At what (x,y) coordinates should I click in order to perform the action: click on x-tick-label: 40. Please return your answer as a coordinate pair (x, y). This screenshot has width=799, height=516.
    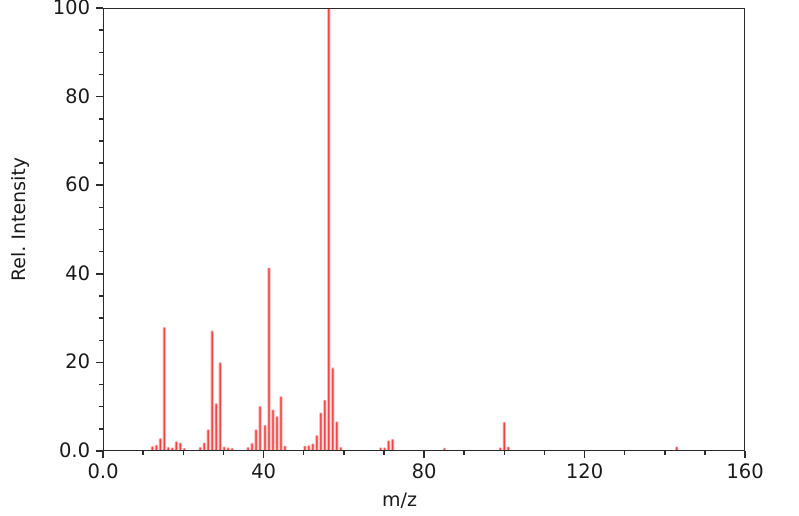
    Looking at the image, I should click on (263, 471).